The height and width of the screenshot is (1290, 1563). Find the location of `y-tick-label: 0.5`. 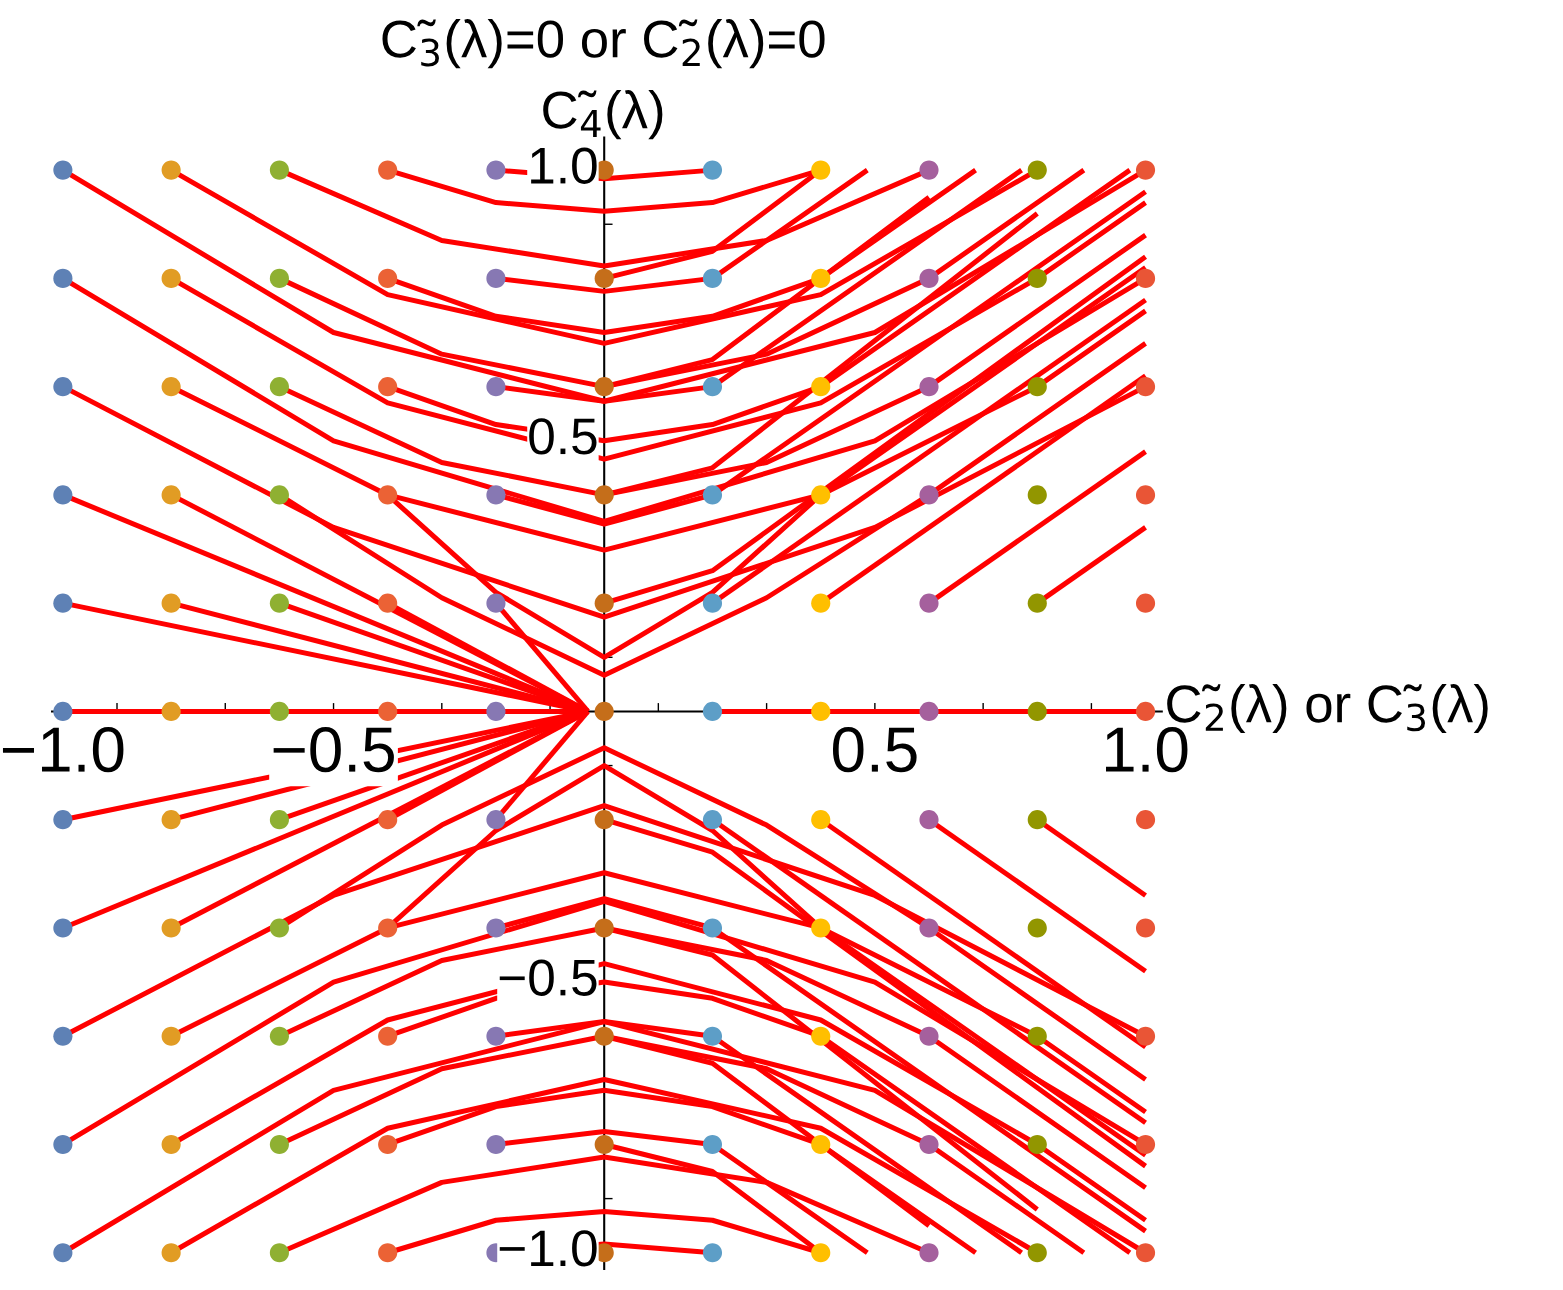

y-tick-label: 0.5 is located at coordinates (563, 436).